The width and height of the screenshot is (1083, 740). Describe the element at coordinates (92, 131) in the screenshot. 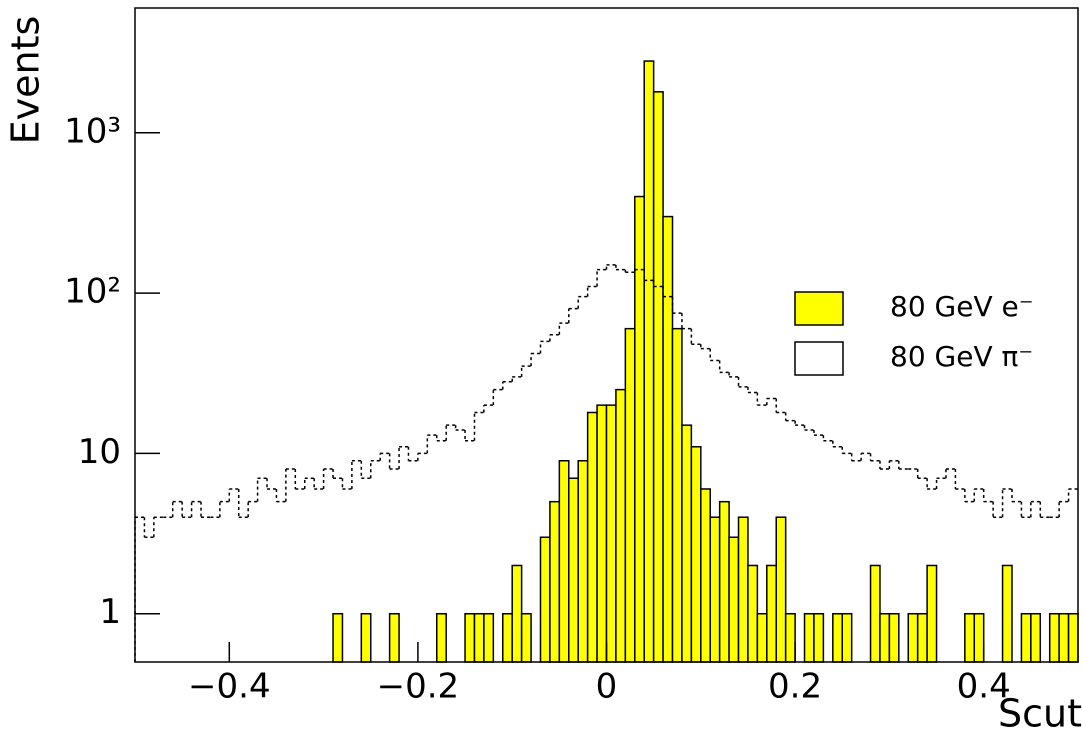

I see `y-tick-label: 10³` at that location.